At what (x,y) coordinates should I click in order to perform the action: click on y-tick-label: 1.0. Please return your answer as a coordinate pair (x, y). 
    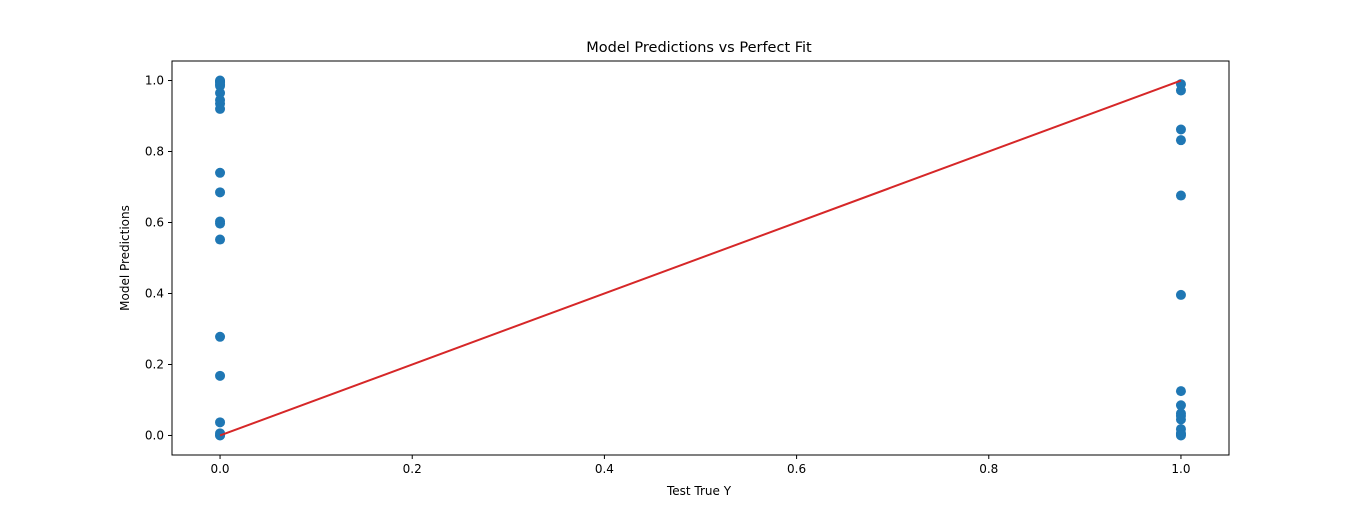
    Looking at the image, I should click on (154, 81).